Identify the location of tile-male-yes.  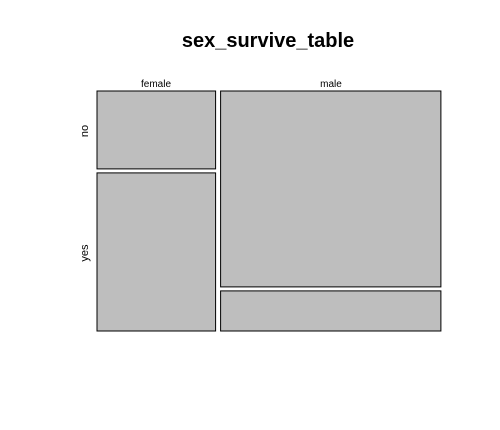
(331, 311).